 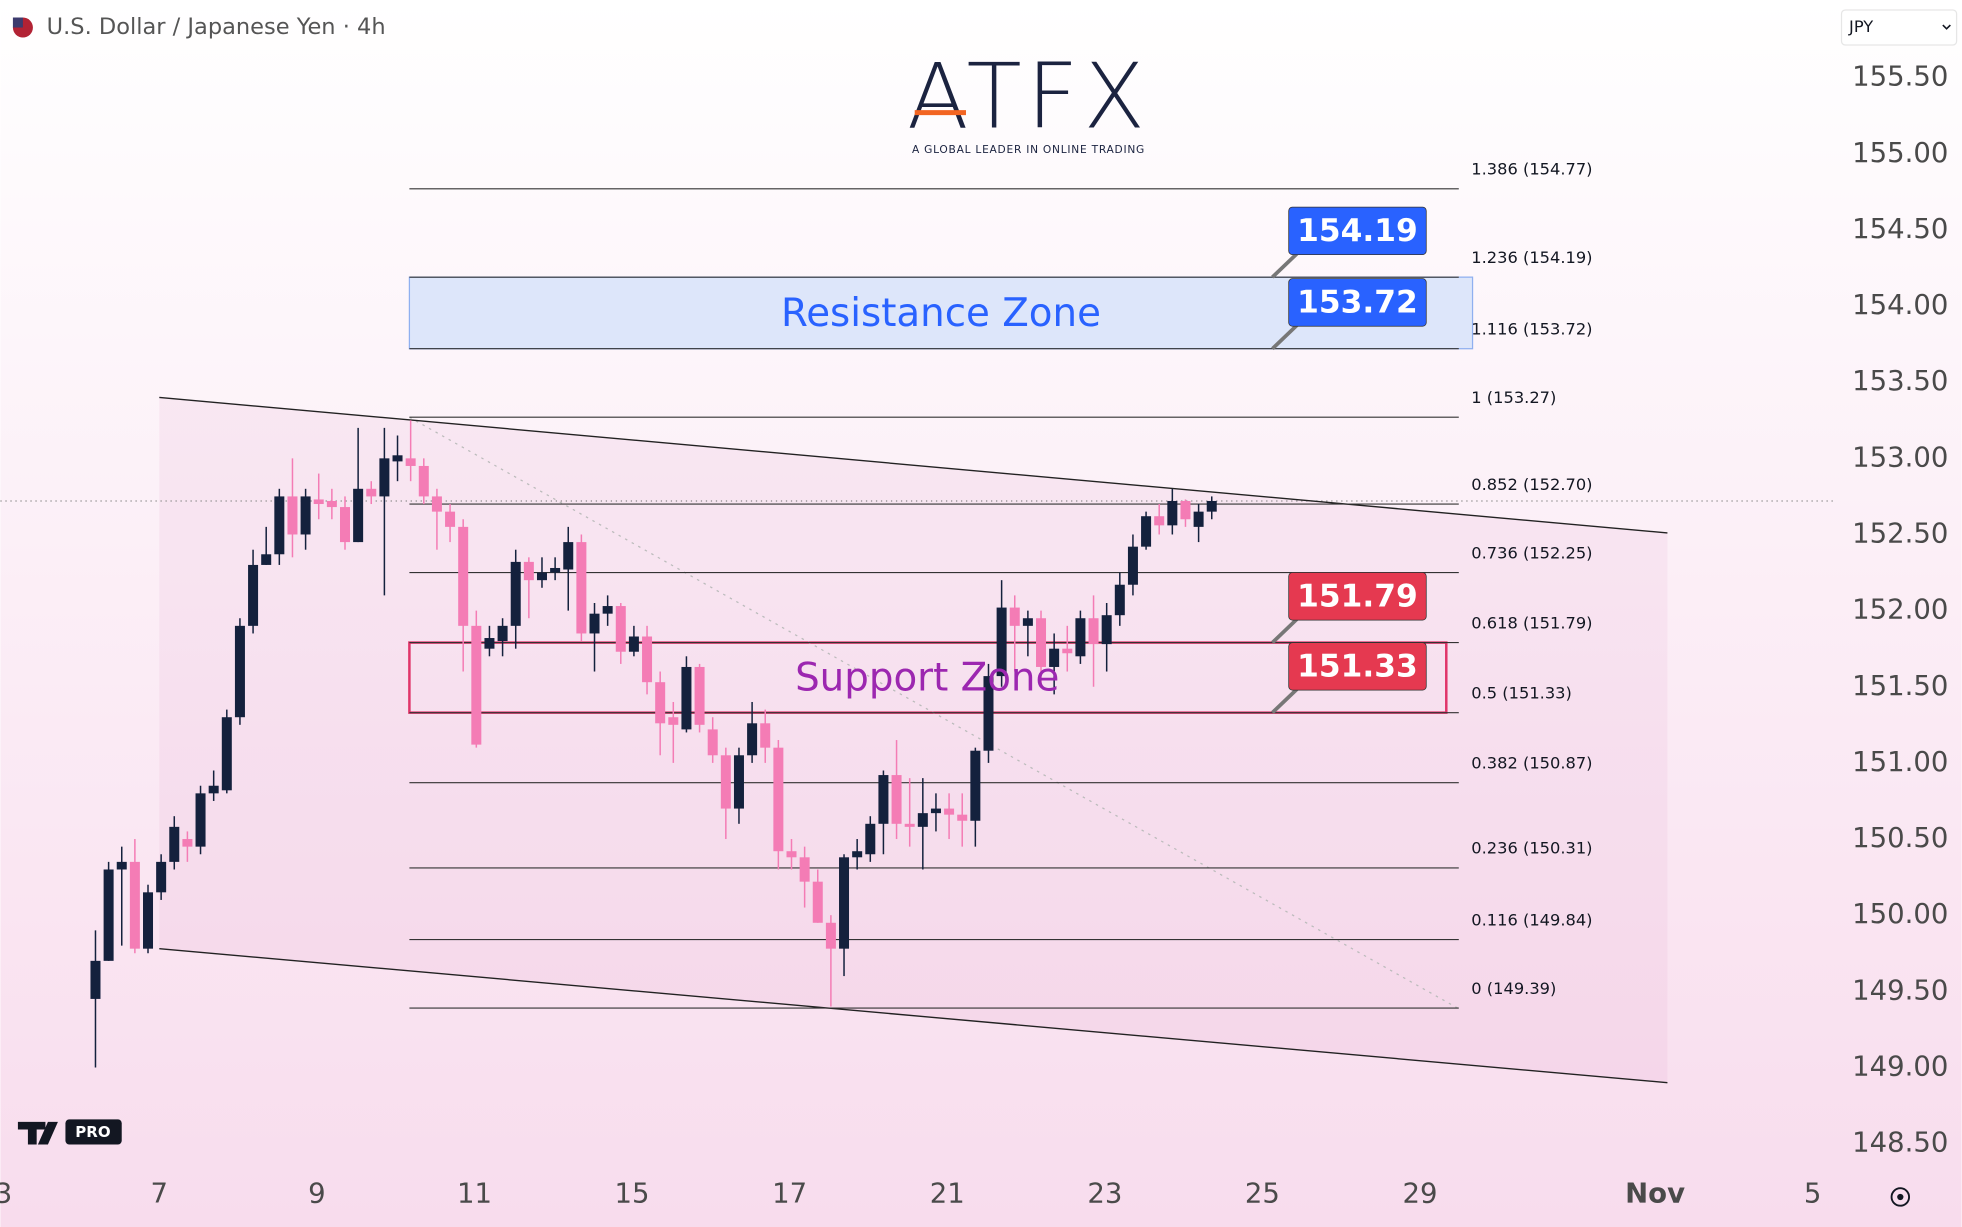 I want to click on y-tick-label: 154.00, so click(x=1900, y=305).